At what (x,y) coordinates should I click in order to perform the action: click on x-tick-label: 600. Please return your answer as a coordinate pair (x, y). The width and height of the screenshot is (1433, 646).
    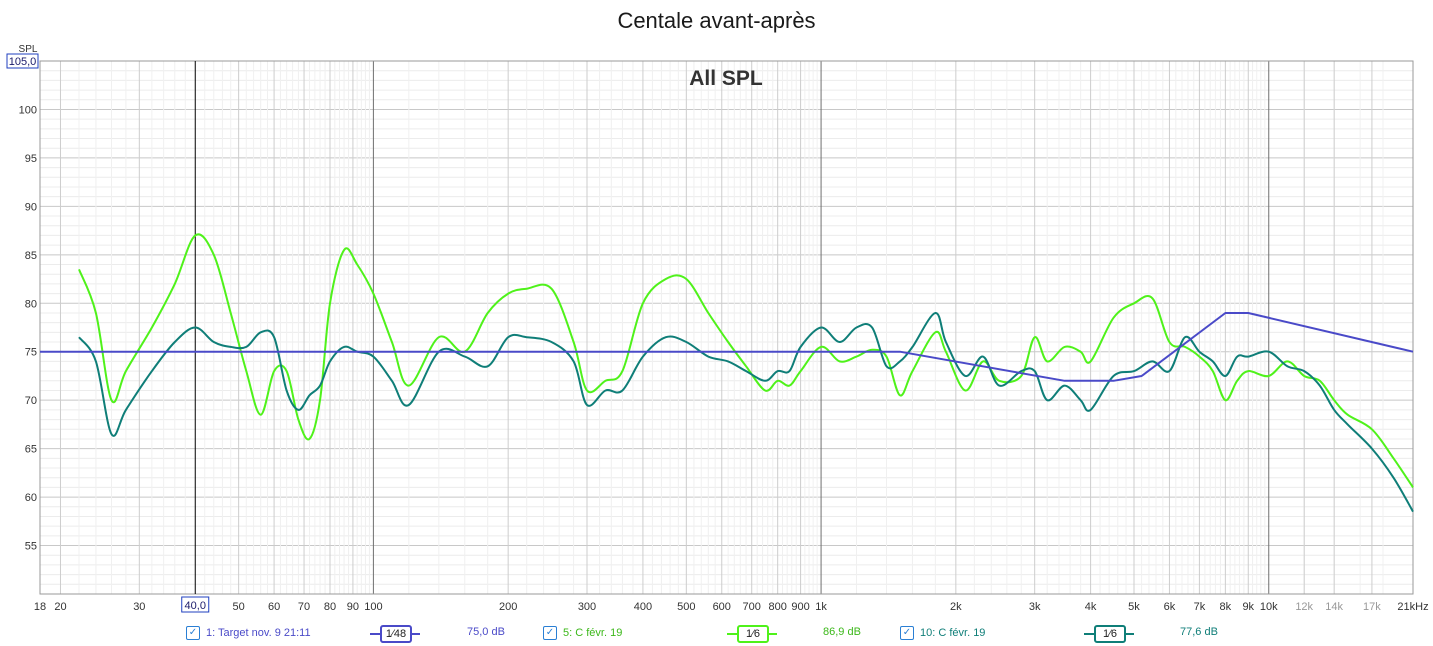
    Looking at the image, I should click on (722, 607).